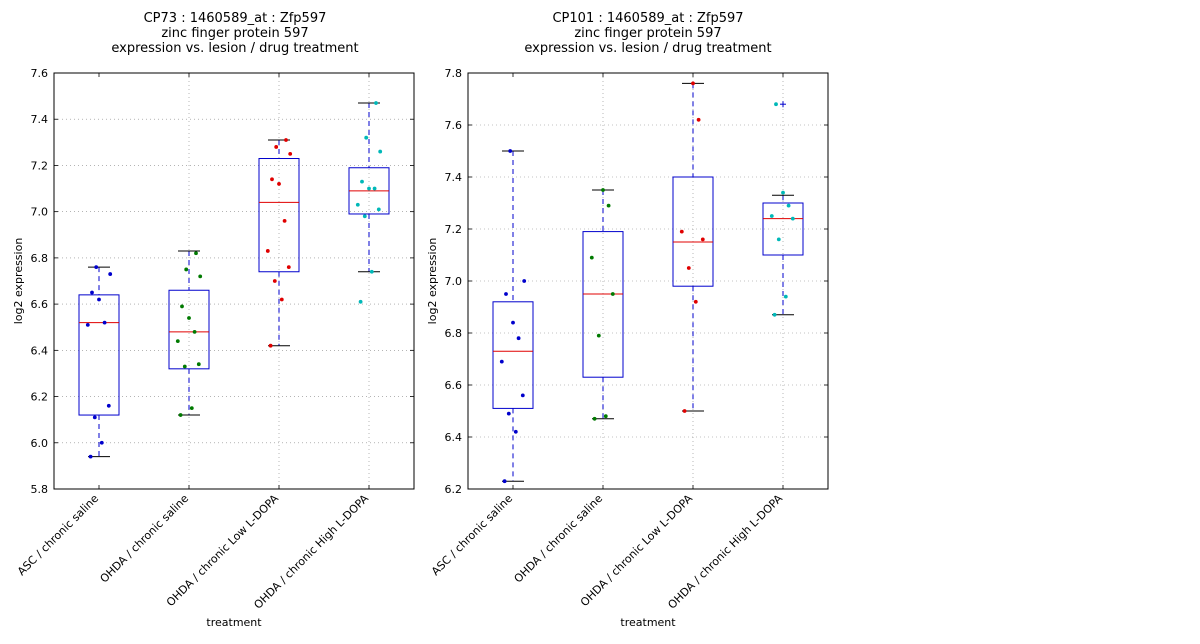 Image resolution: width=1200 pixels, height=644 pixels. Describe the element at coordinates (235, 18) in the screenshot. I see `chart-title-line: CP73 : 1460589_at : Zfp597` at that location.